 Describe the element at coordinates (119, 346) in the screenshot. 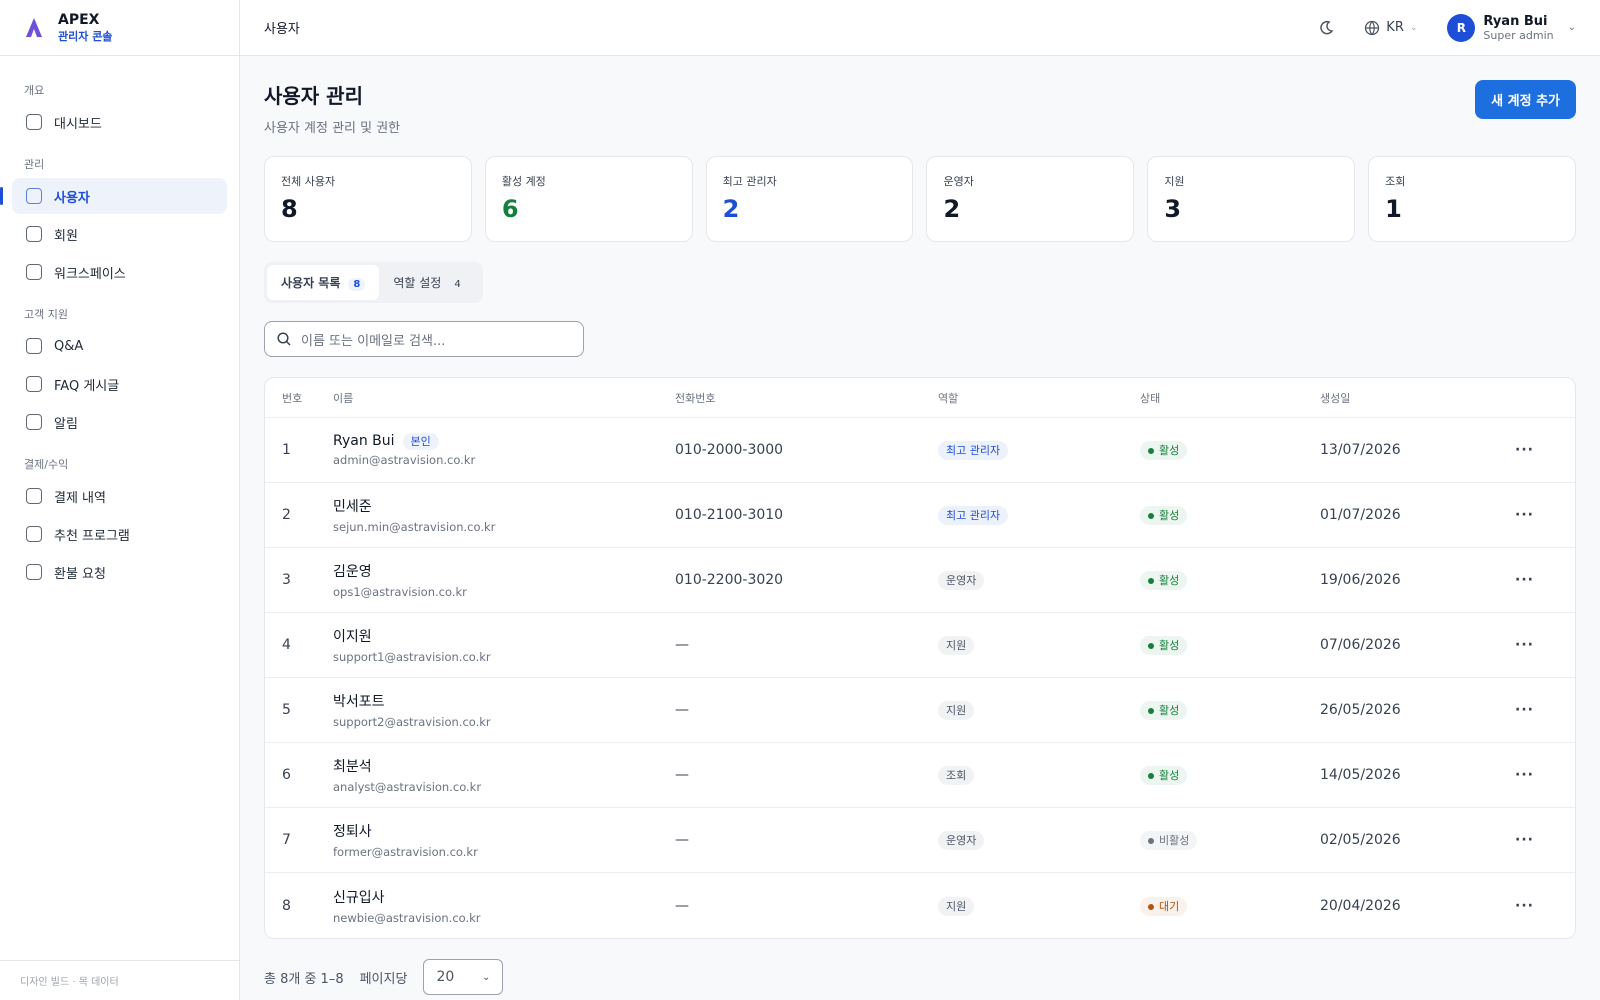

I see `nav-item: Q&A` at that location.